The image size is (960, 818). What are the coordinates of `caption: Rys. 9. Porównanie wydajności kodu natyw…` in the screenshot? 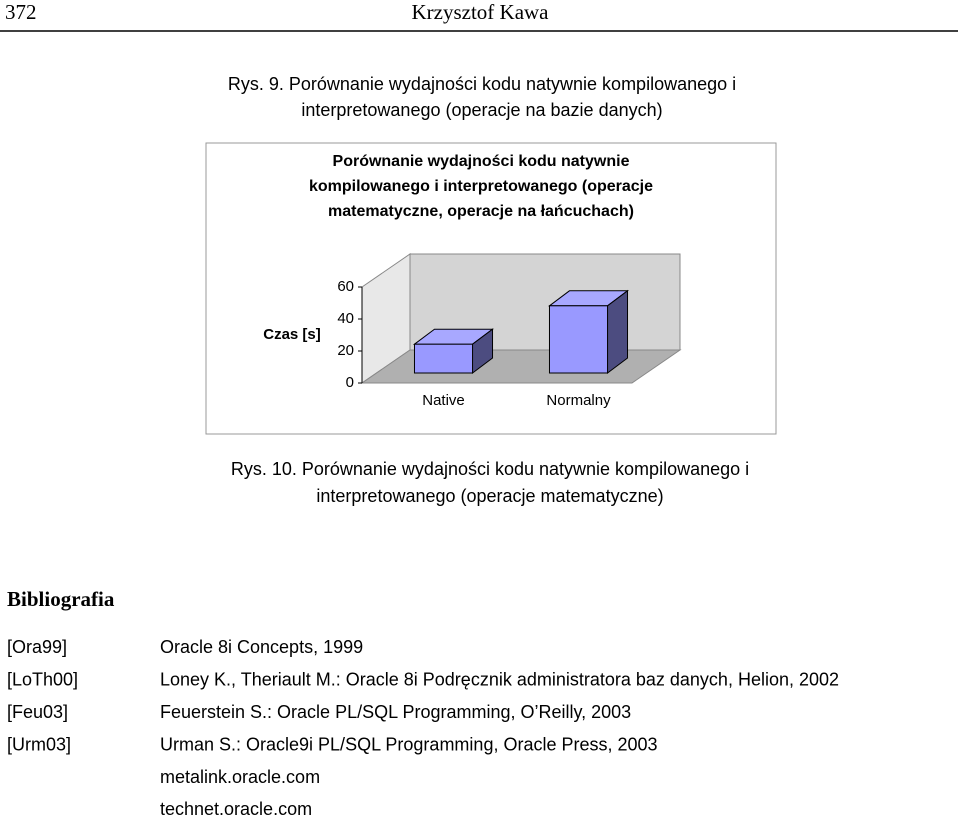 It's located at (482, 84).